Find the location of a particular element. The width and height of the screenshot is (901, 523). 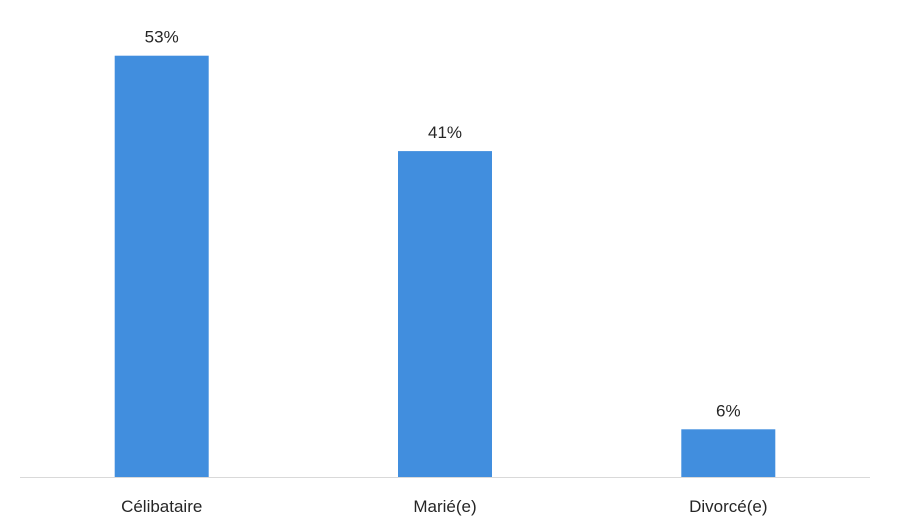

x-tick-label-0: Célibataire is located at coordinates (161, 506).